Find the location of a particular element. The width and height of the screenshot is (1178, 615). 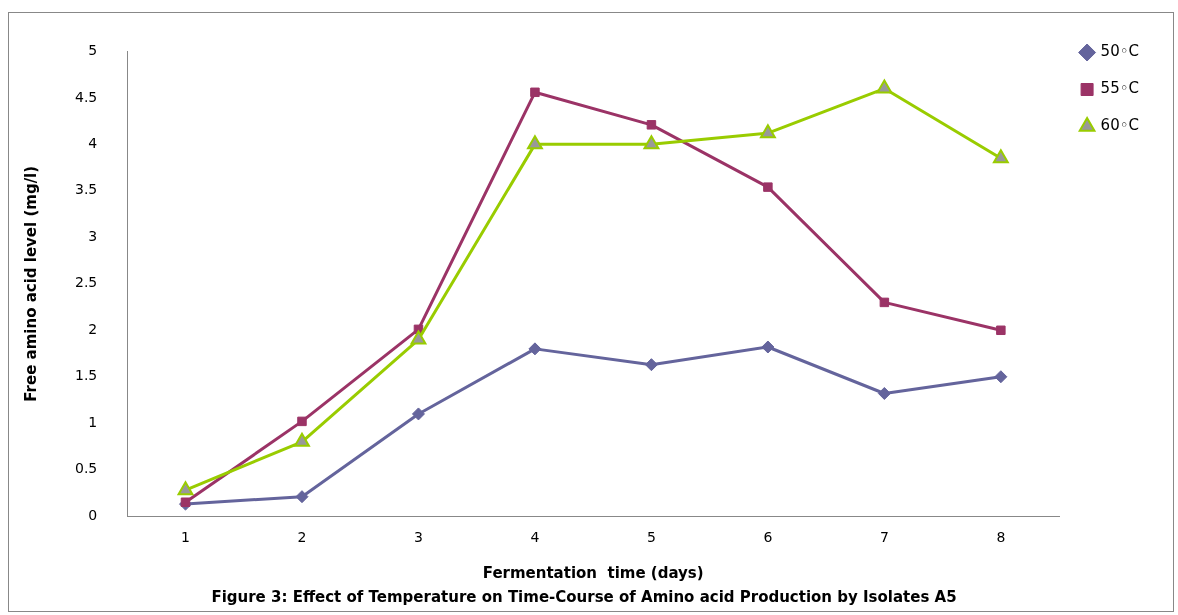

legend-label: 55◦C is located at coordinates (1120, 88).